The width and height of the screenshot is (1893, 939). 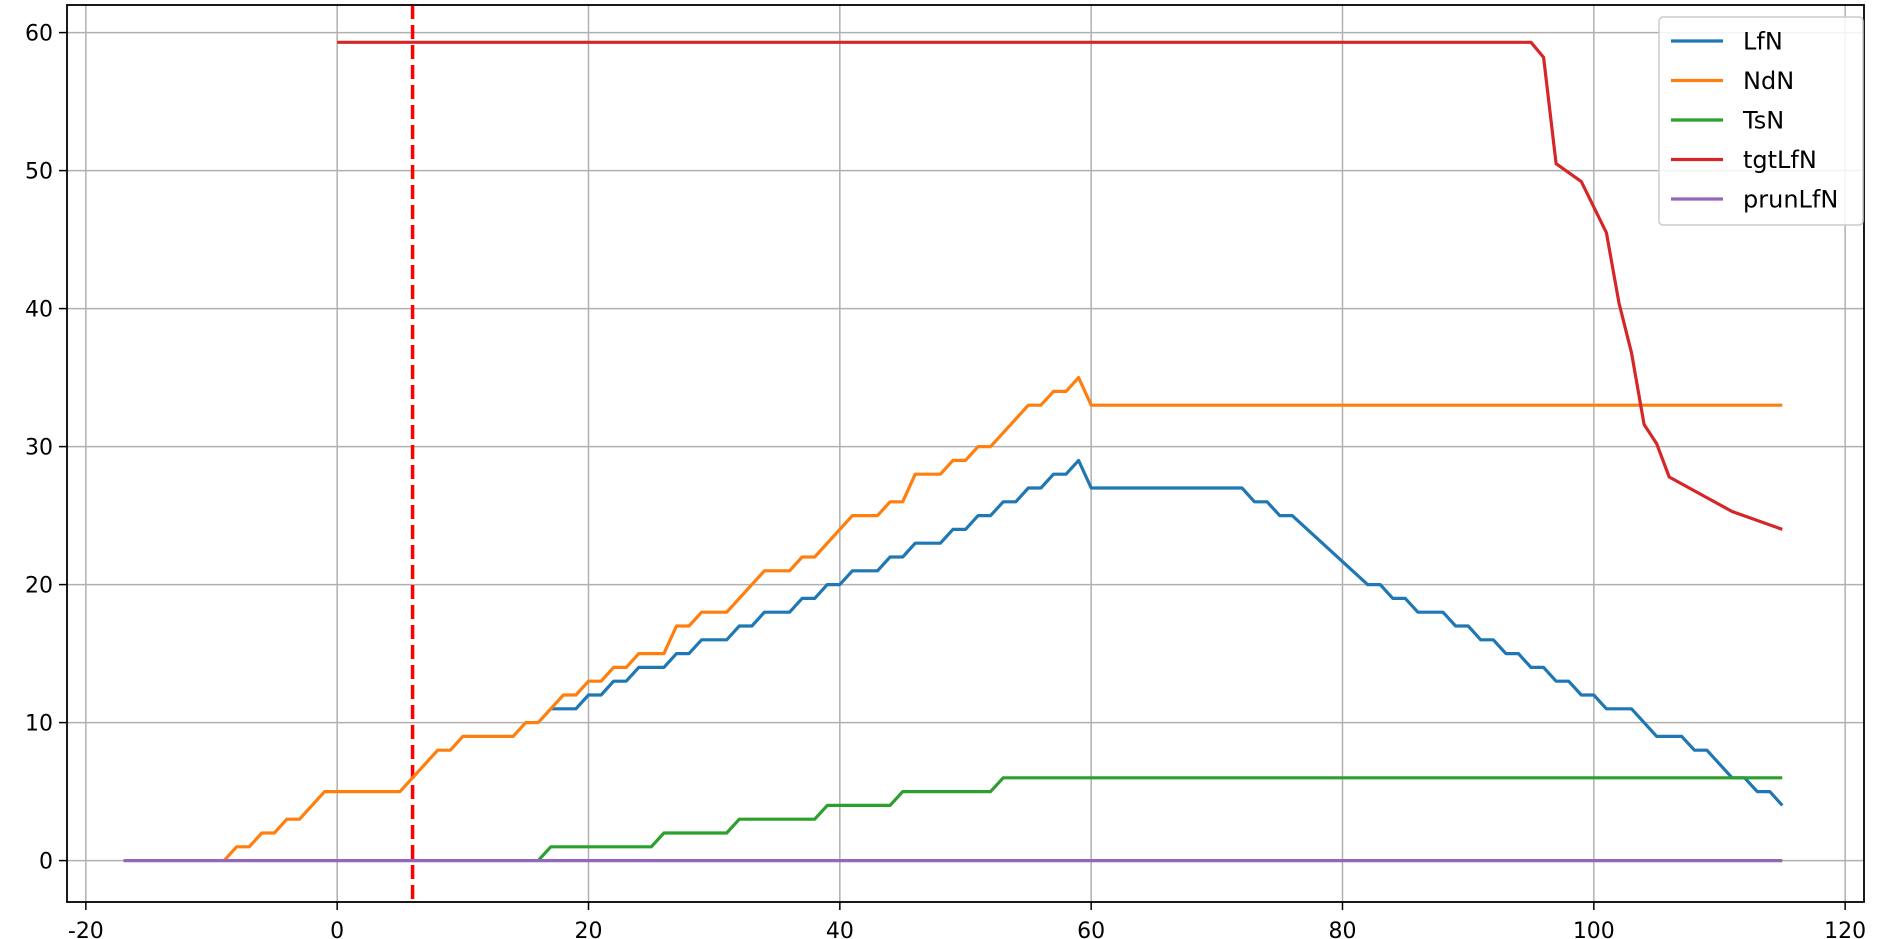 I want to click on y-tick-label: 0, so click(x=46, y=862).